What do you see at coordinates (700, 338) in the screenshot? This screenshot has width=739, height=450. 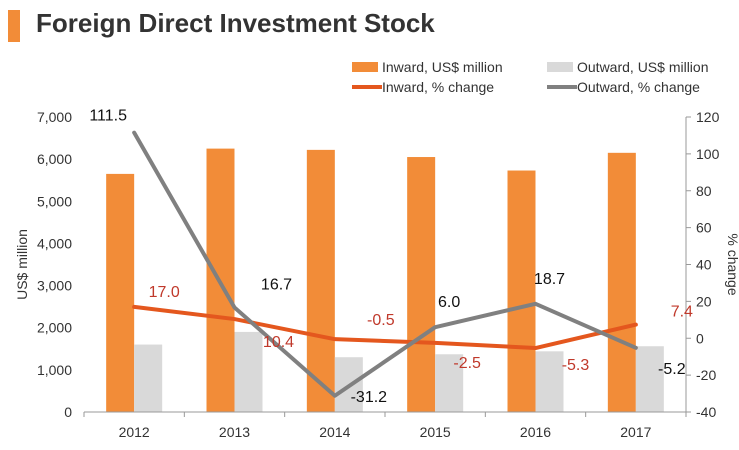 I see `y2-tick-label: 0` at bounding box center [700, 338].